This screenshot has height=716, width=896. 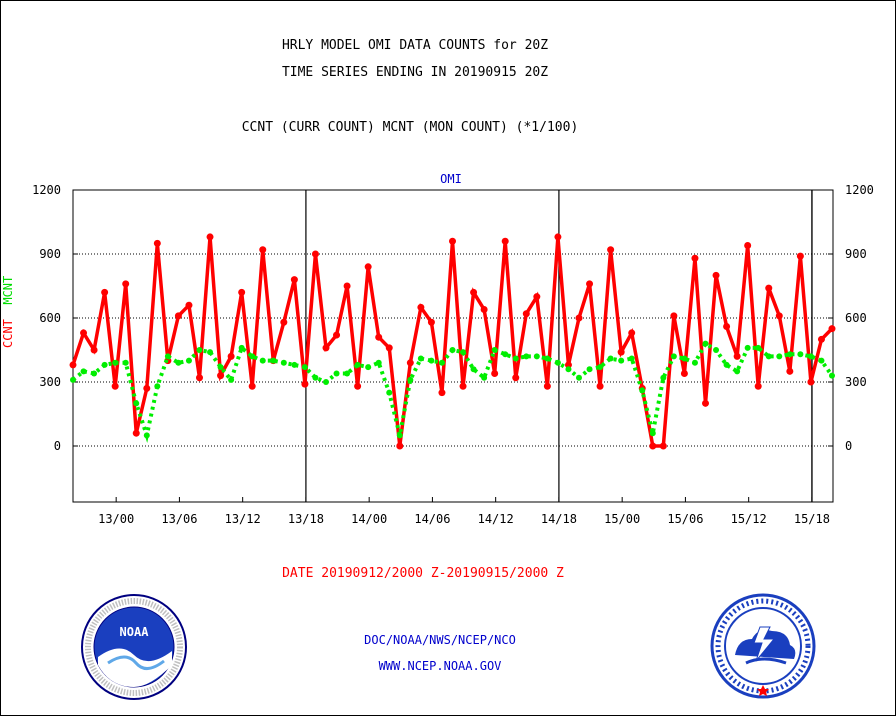 What do you see at coordinates (116, 519) in the screenshot?
I see `x-tick-label: 13/00` at bounding box center [116, 519].